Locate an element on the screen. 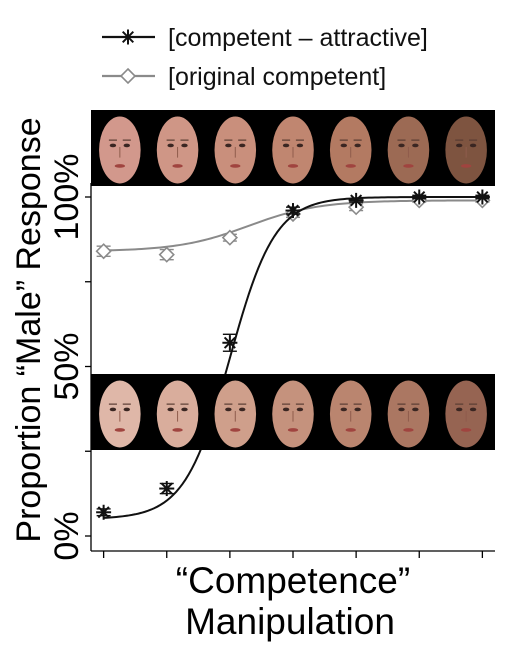  legend-entry-original-competent: [original competent] is located at coordinates (244, 77).